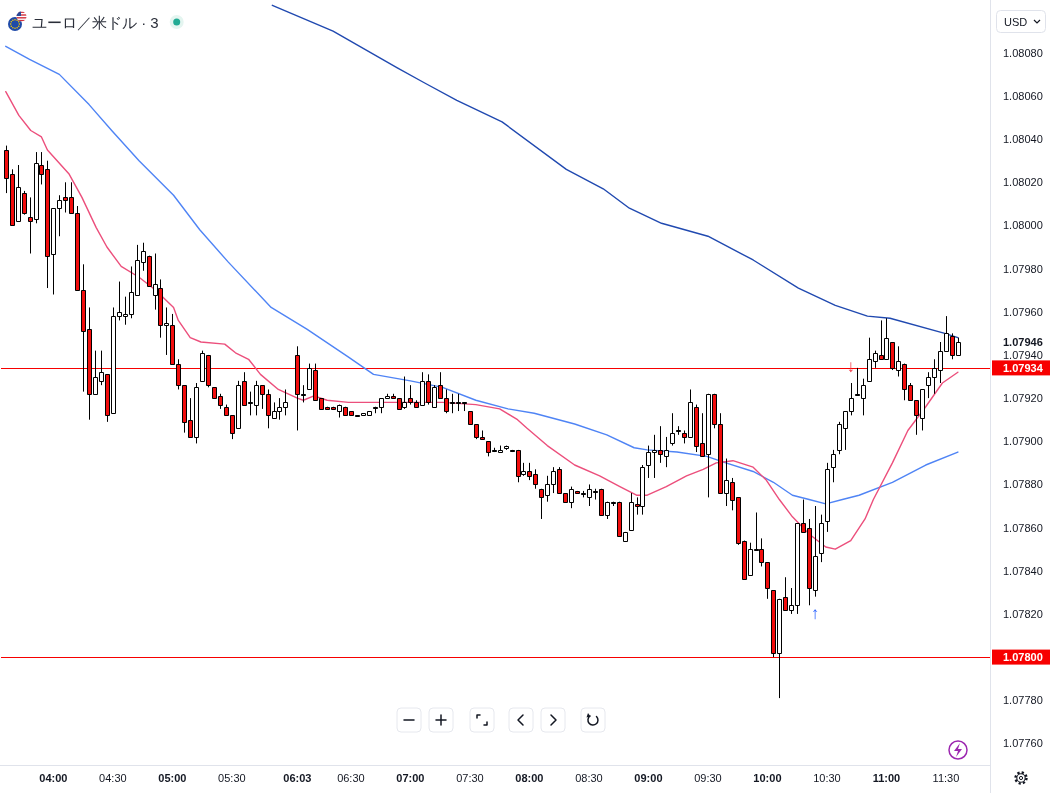  Describe the element at coordinates (529, 778) in the screenshot. I see `x-tick-label: 08:00` at that location.